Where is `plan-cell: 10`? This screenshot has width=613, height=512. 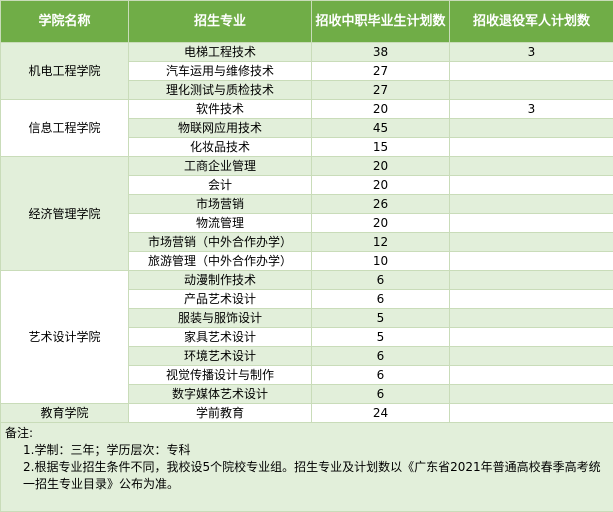 plan-cell: 10 is located at coordinates (381, 261).